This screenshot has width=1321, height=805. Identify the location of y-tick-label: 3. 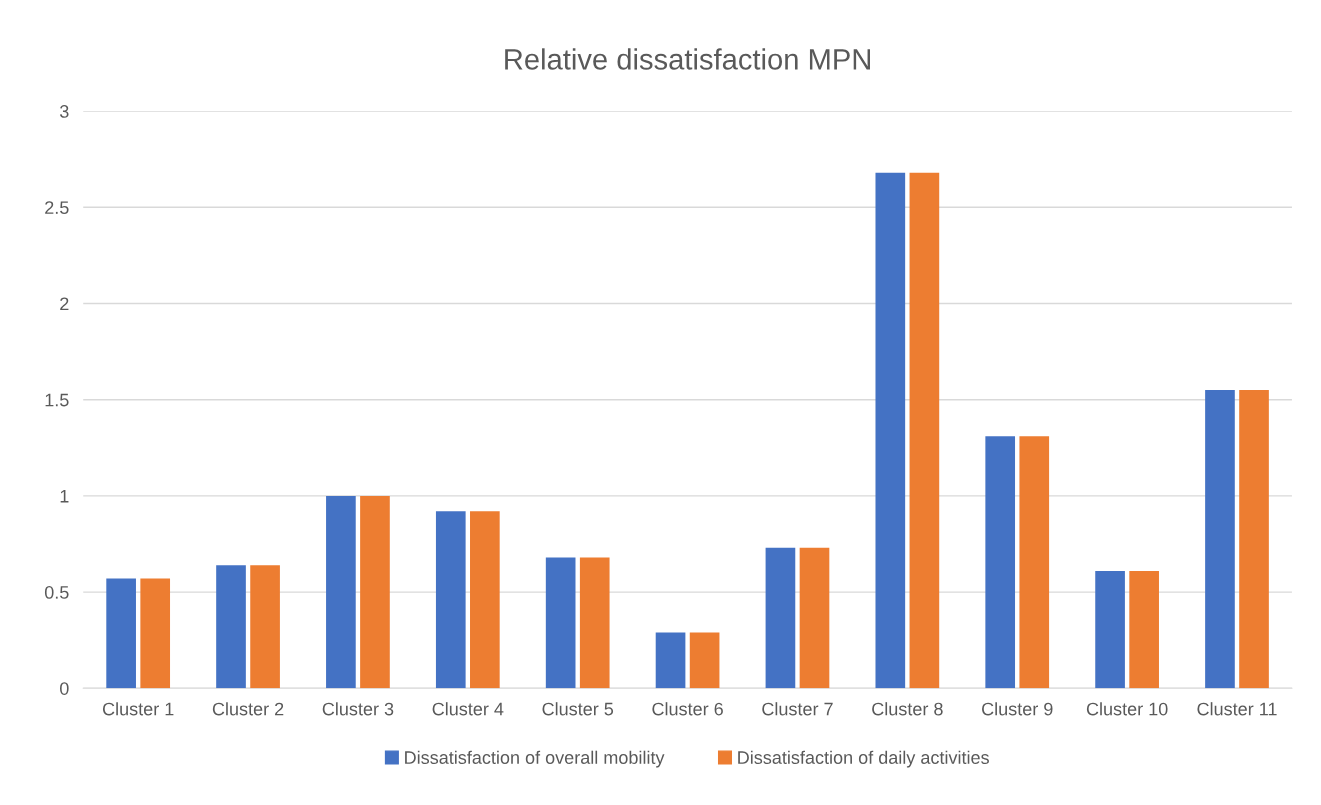
(64, 111).